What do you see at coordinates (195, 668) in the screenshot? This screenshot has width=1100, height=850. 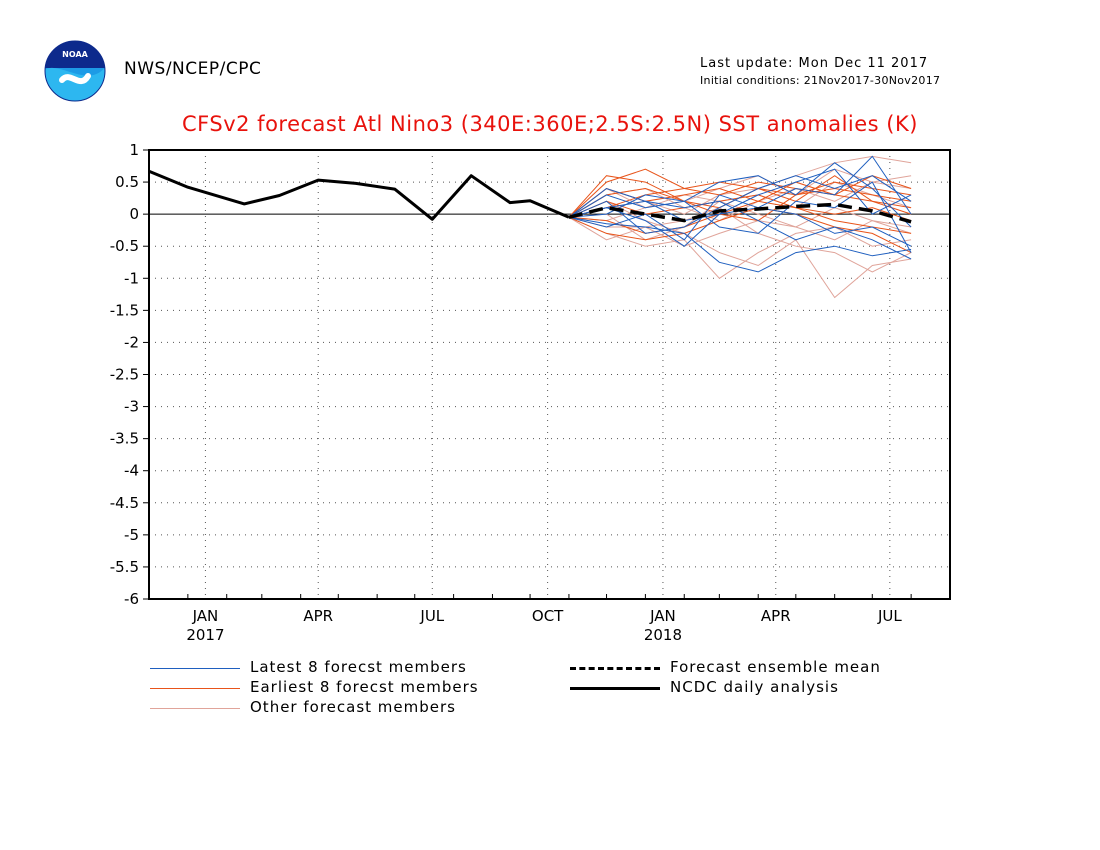 I see `legend-latest-swatch` at bounding box center [195, 668].